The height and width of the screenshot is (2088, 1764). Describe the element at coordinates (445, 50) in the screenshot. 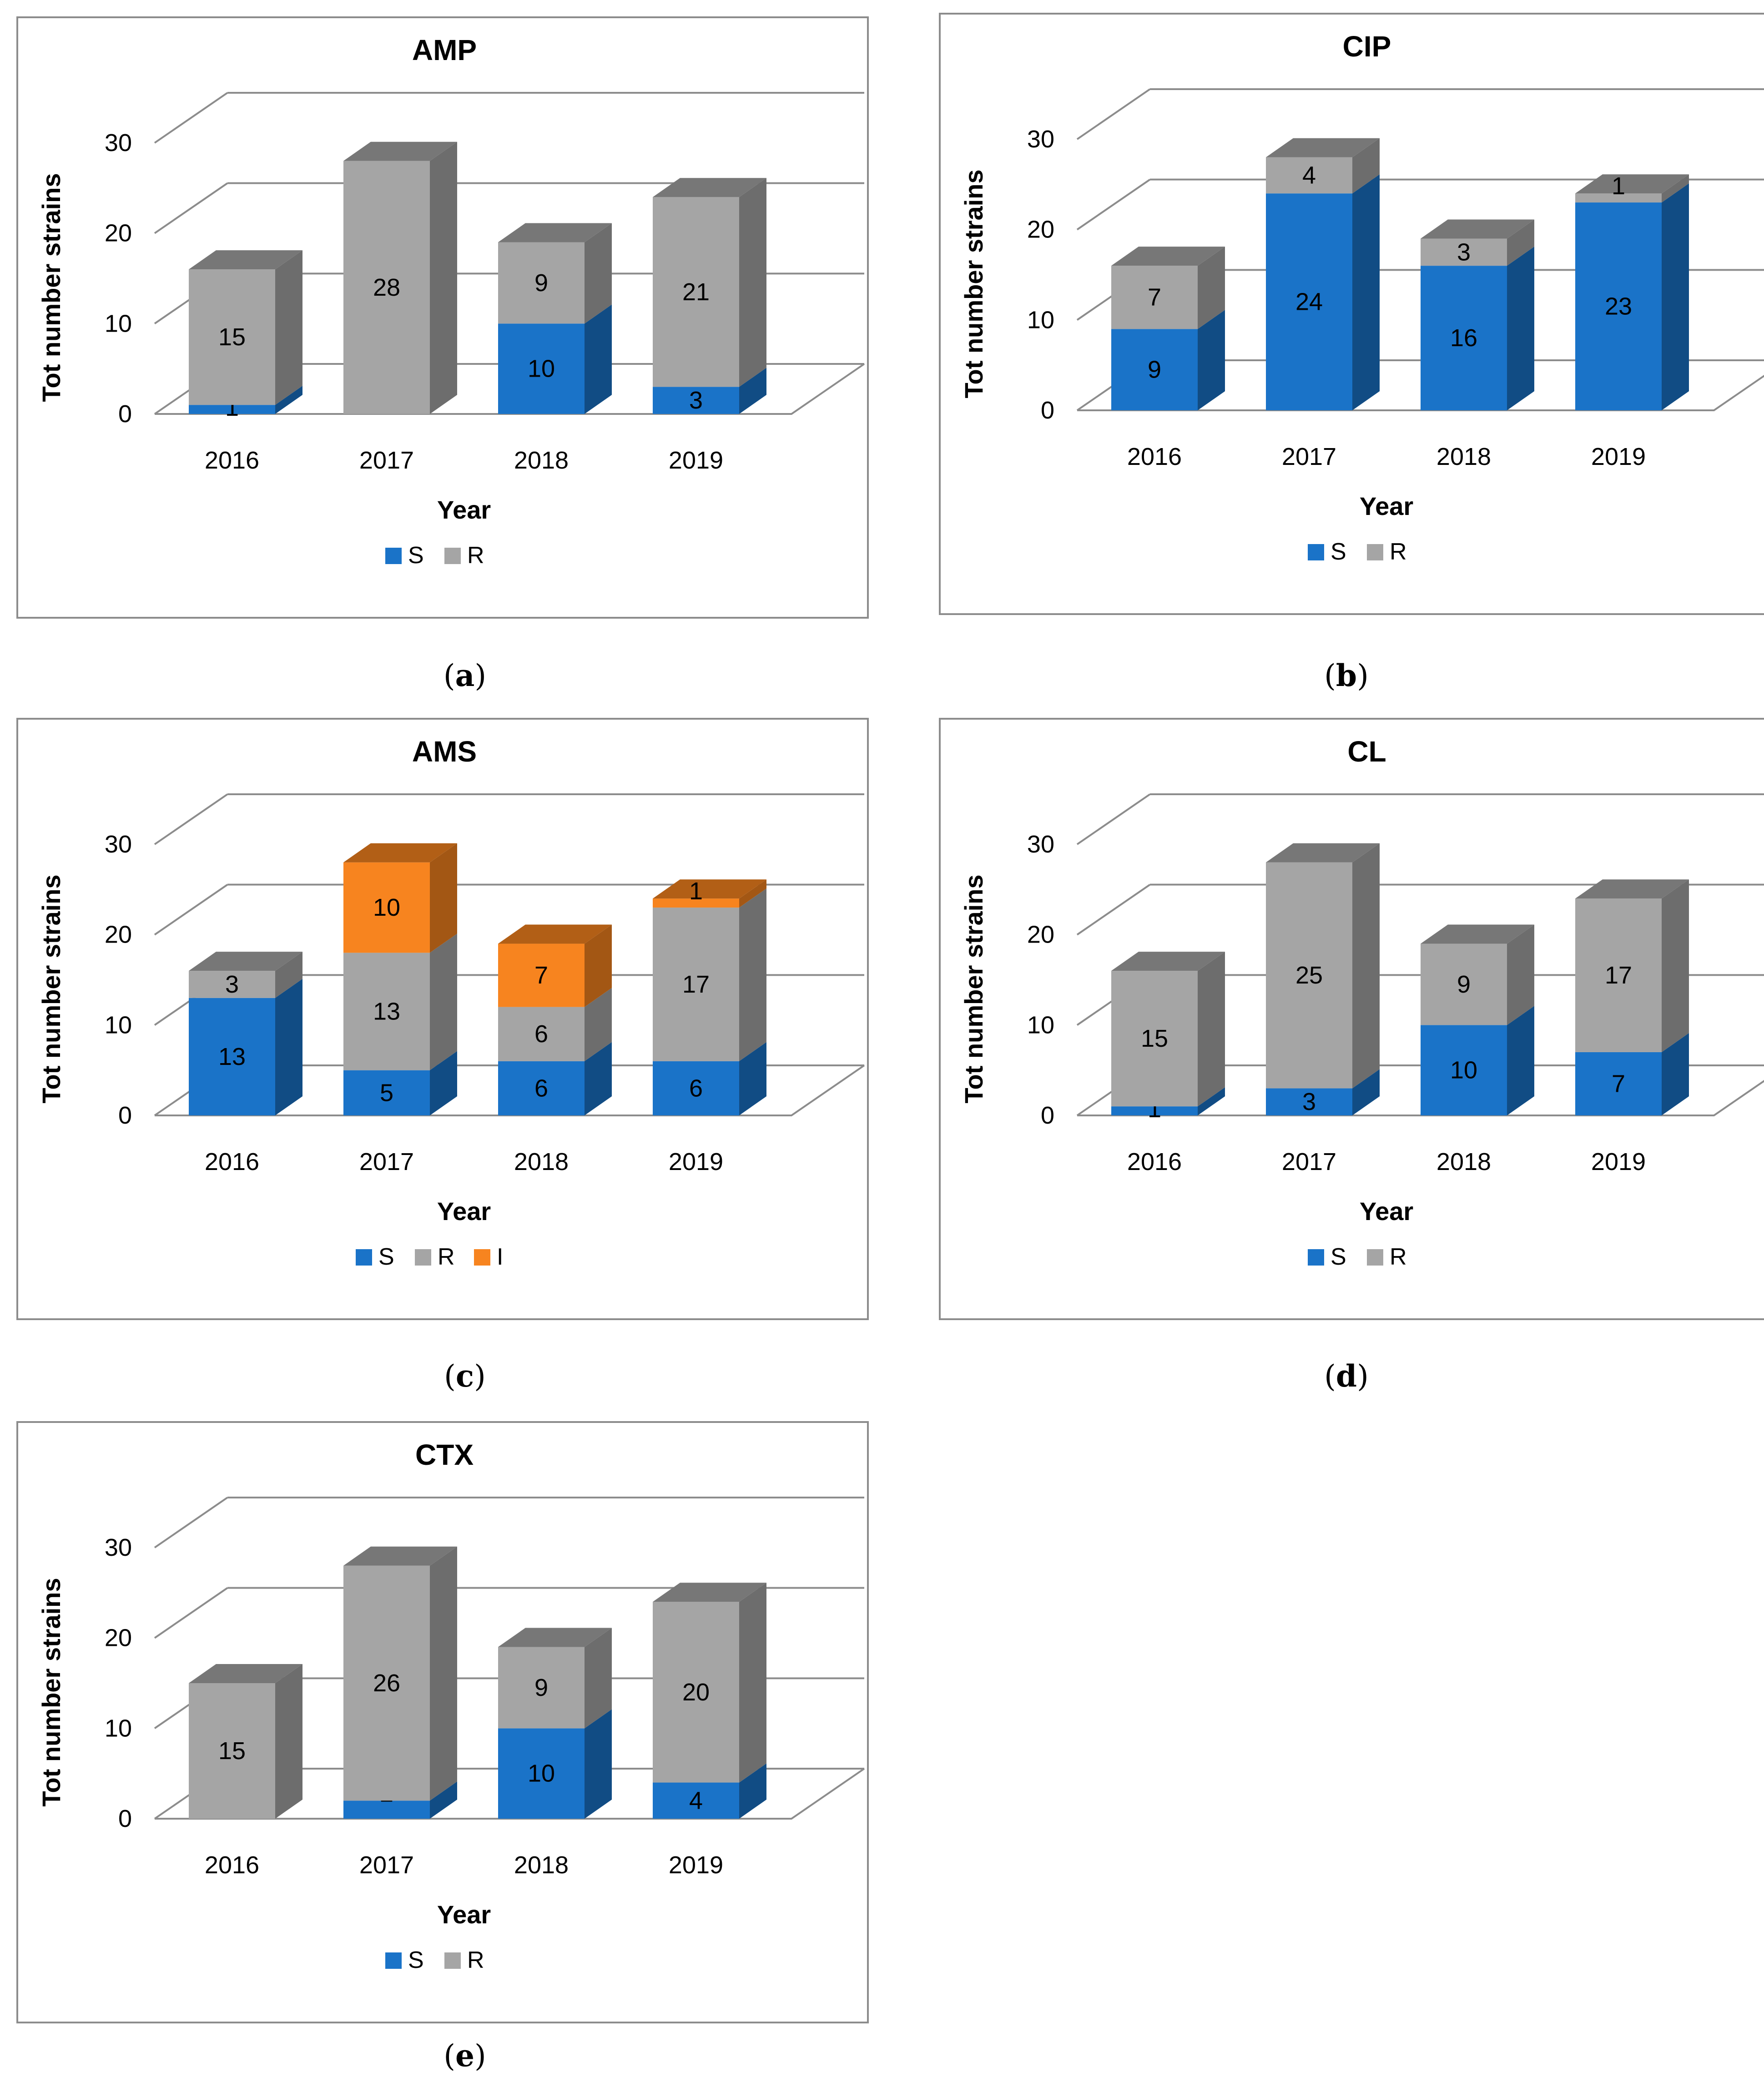

I see `chart-title: AMP` at that location.